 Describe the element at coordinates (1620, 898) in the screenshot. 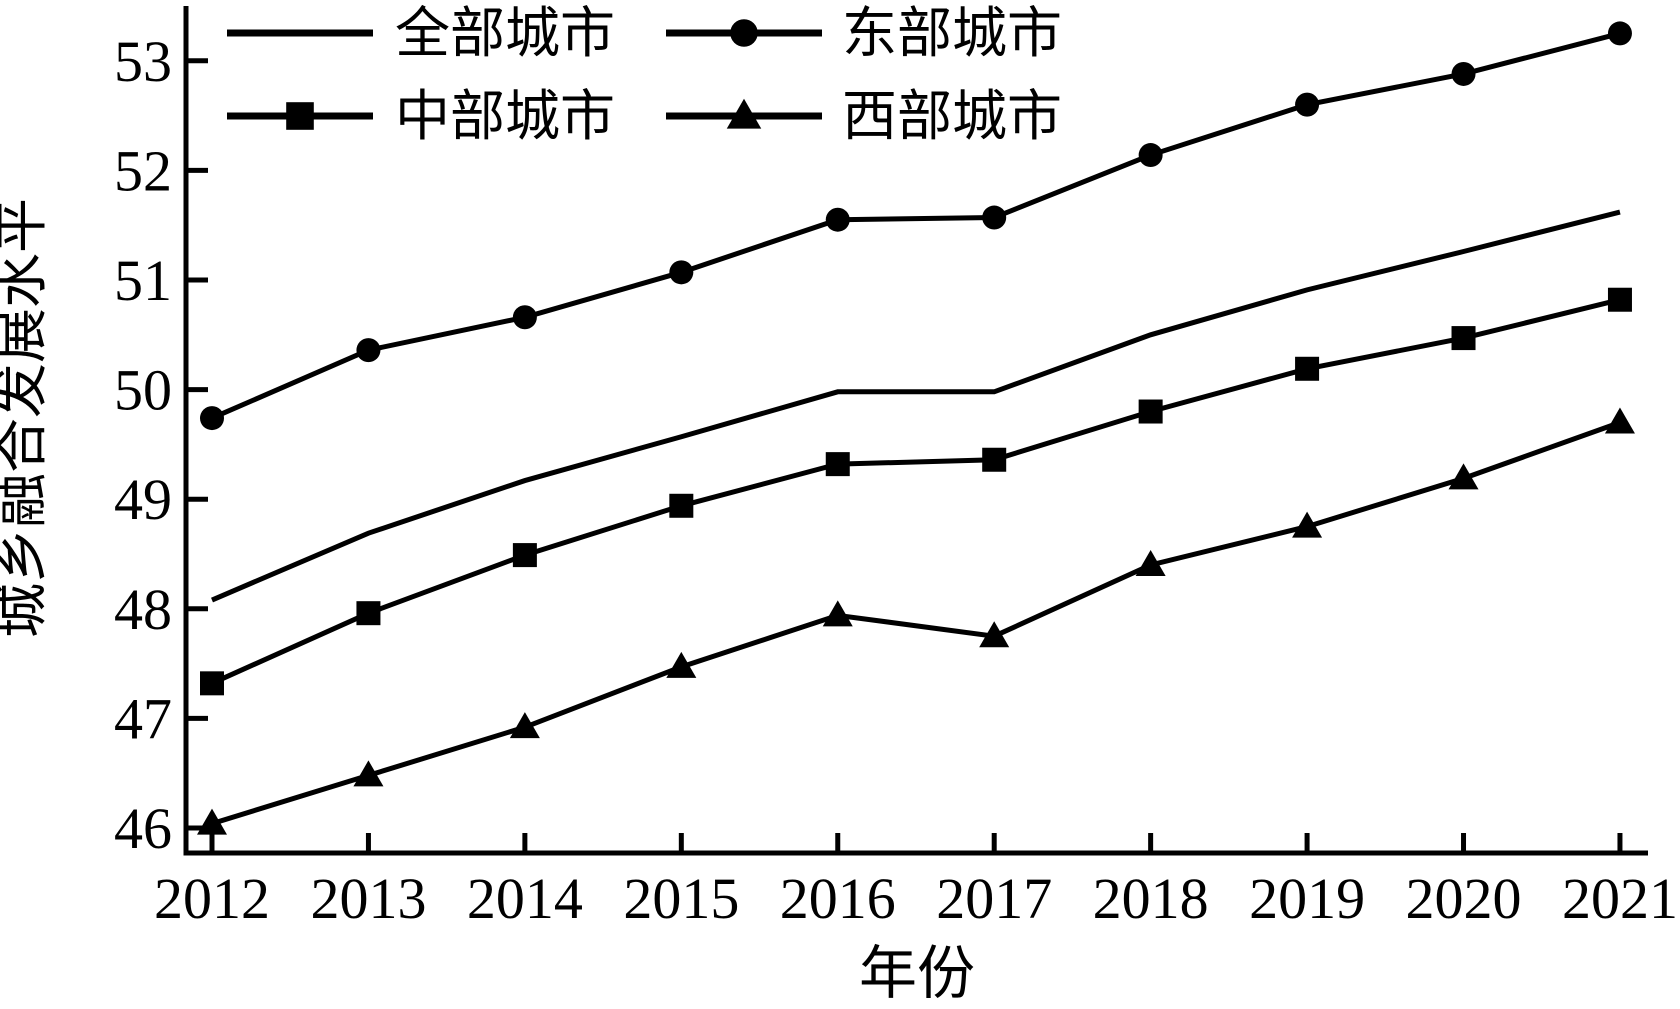

I see `x-tick-label: 2021` at that location.